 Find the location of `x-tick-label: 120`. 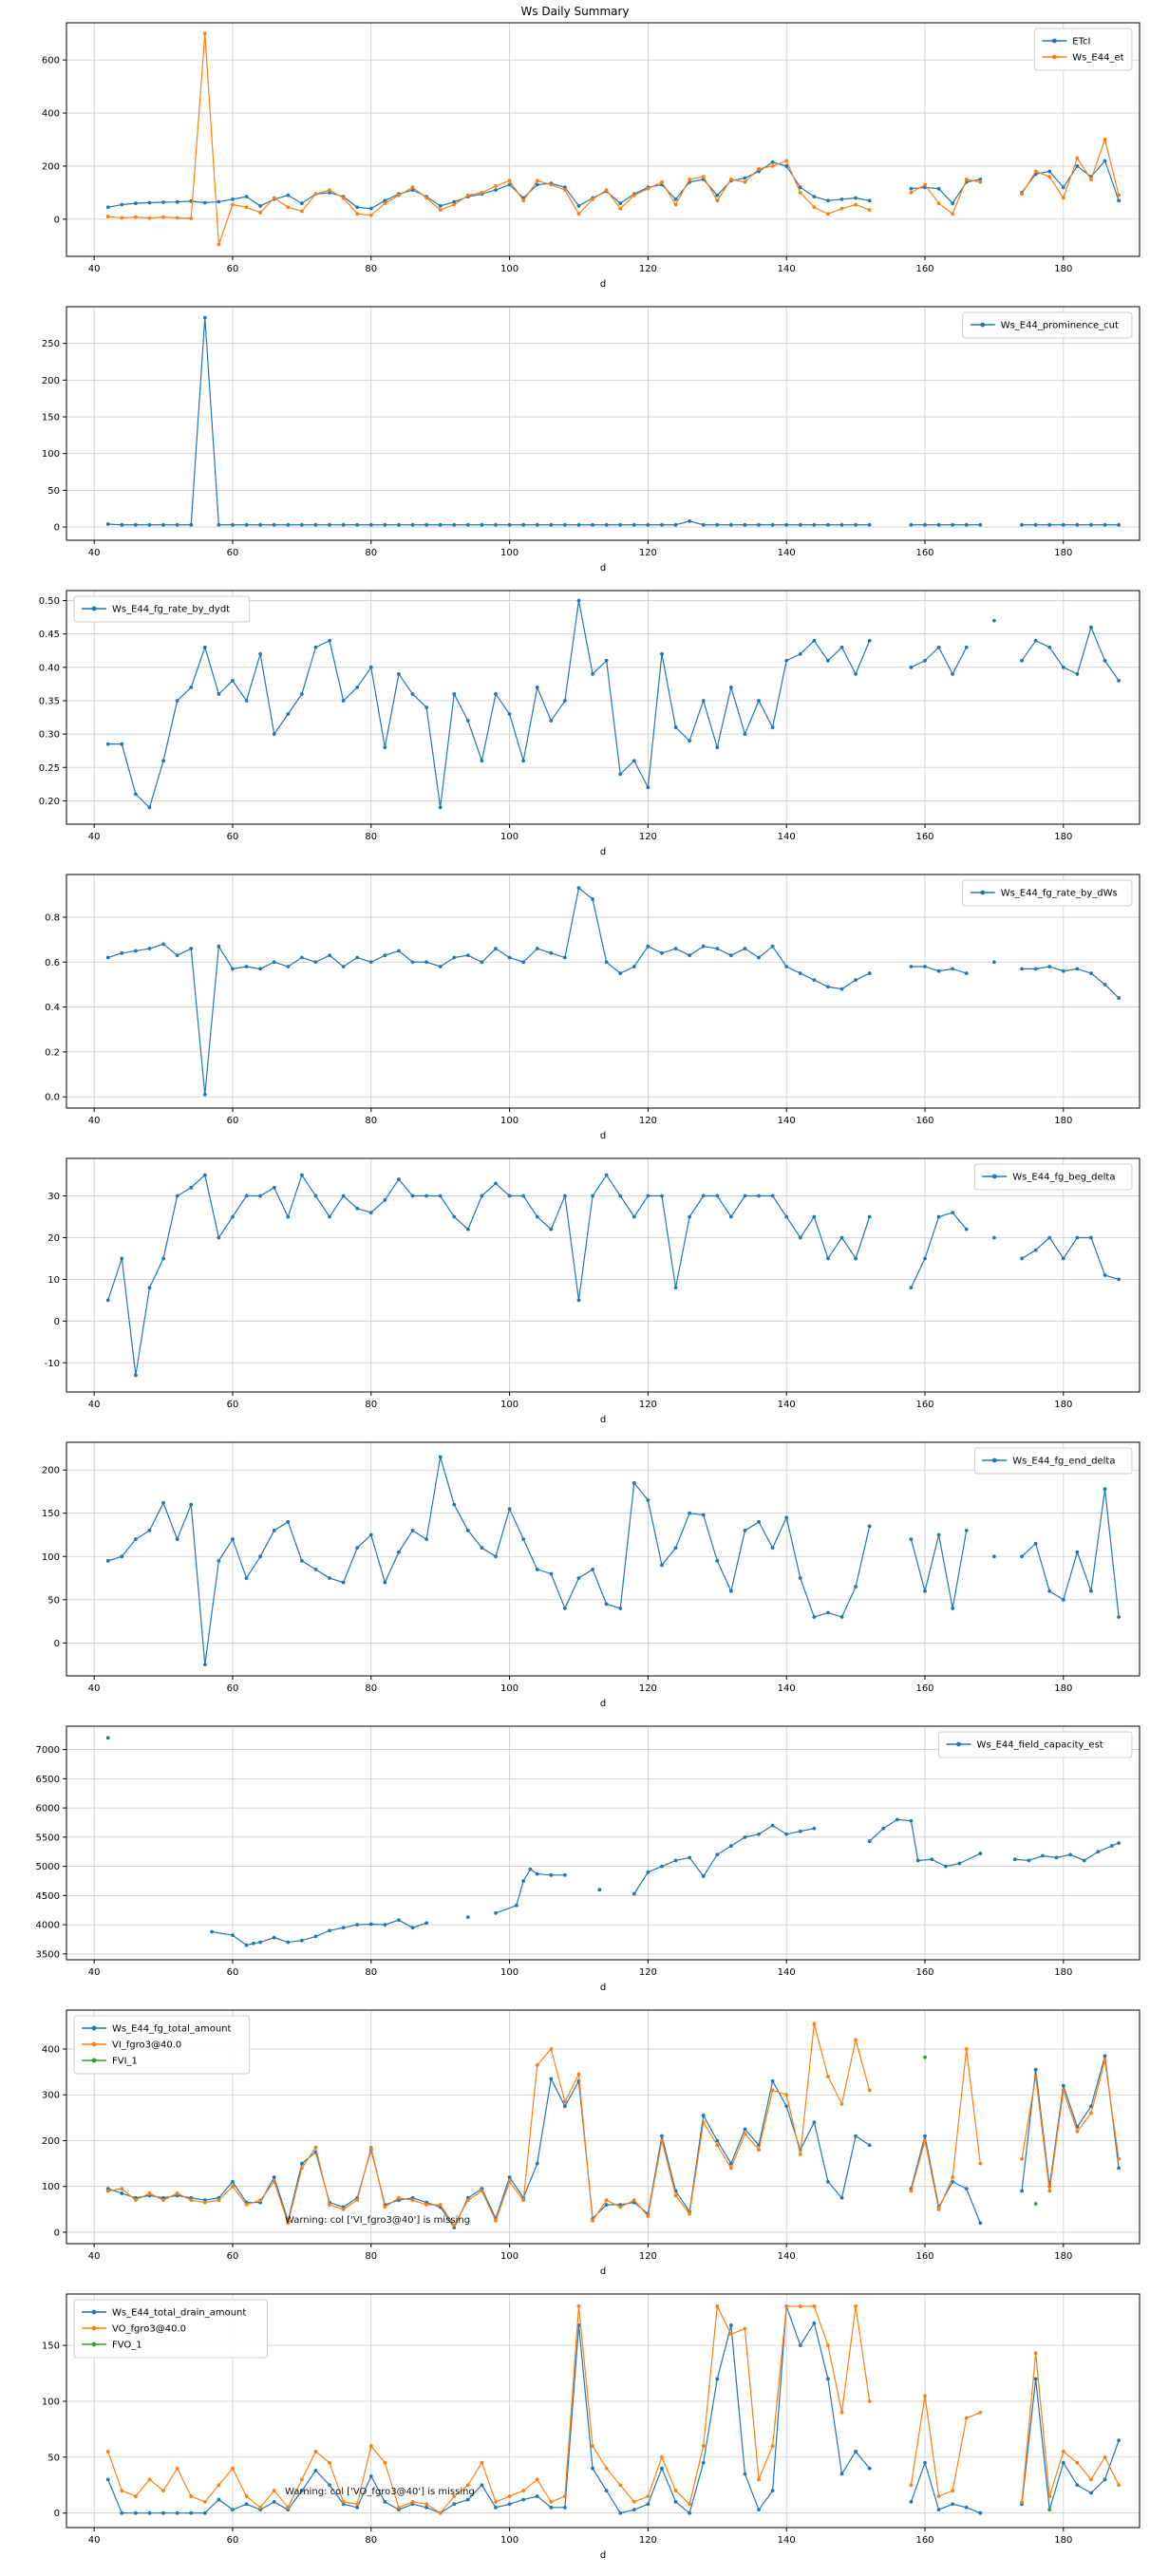

x-tick-label: 120 is located at coordinates (648, 2540).